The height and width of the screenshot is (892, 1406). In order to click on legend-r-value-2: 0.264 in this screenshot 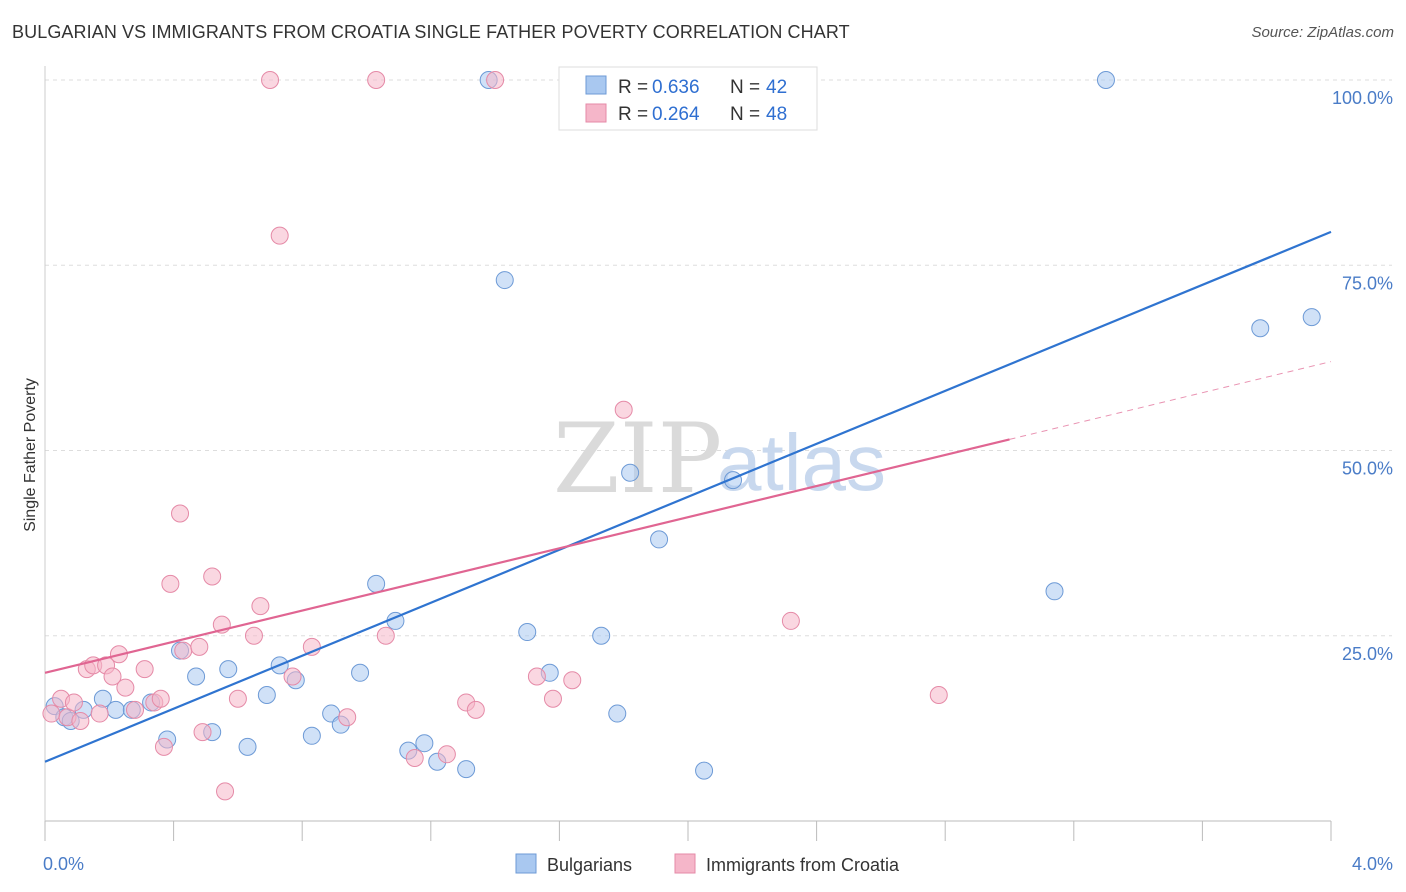, I will do `click(676, 114)`.